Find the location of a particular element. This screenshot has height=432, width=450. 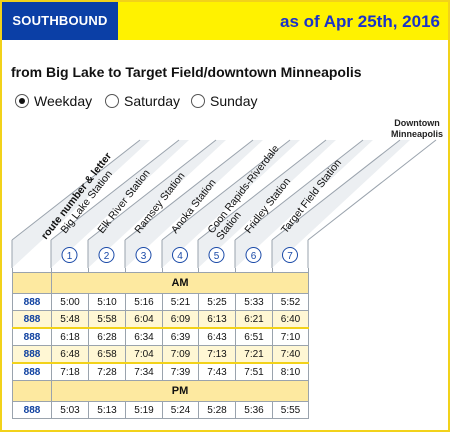

station-number-label: 5 is located at coordinates (217, 256).